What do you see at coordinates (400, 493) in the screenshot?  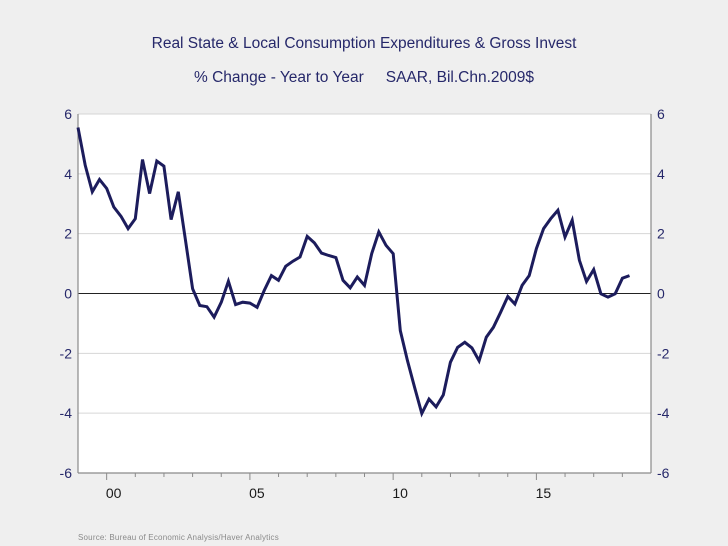 I see `x-tick-label: 10` at bounding box center [400, 493].